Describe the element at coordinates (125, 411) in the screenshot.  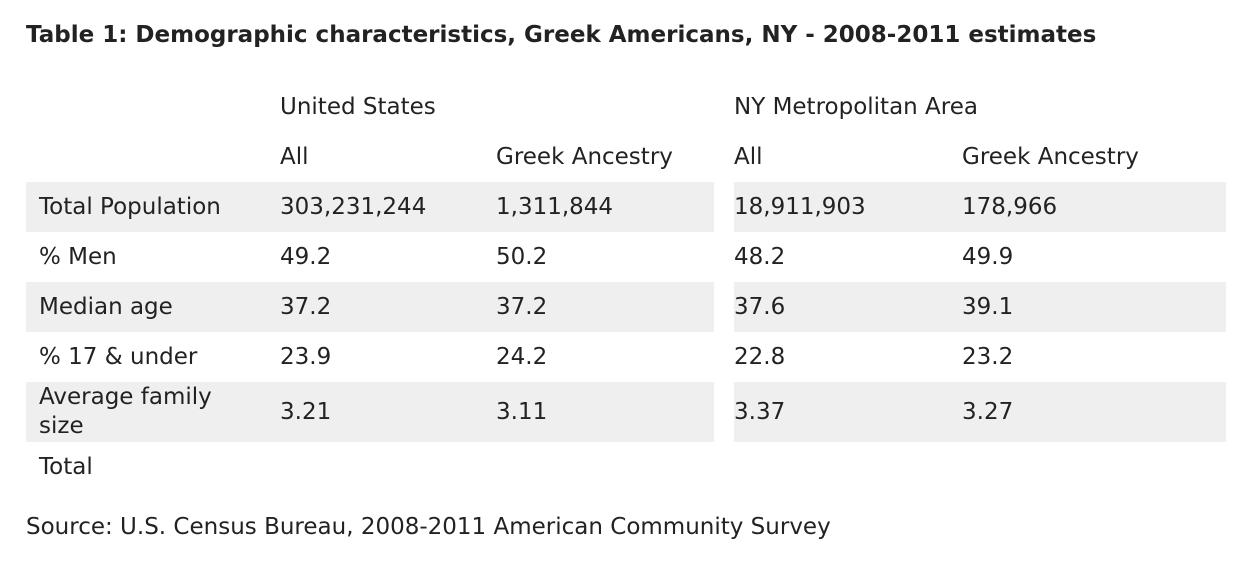
I see `row-label: Average family size` at that location.